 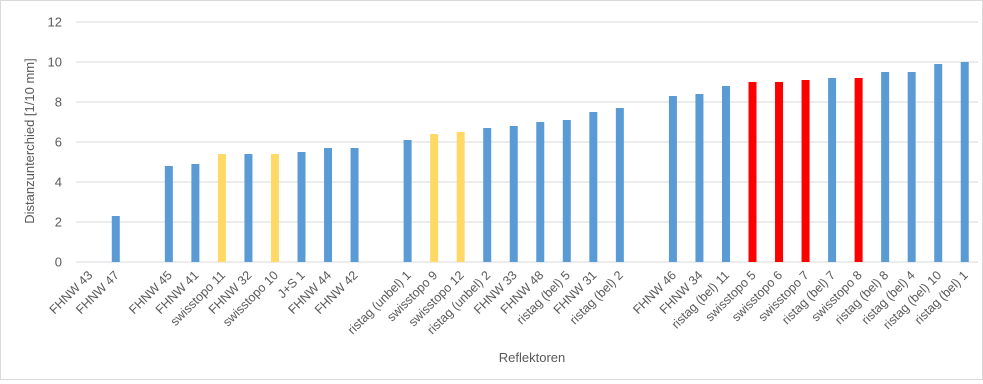 I want to click on y-axis-title: Distanzunterchied [1/10 mm], so click(x=29, y=140).